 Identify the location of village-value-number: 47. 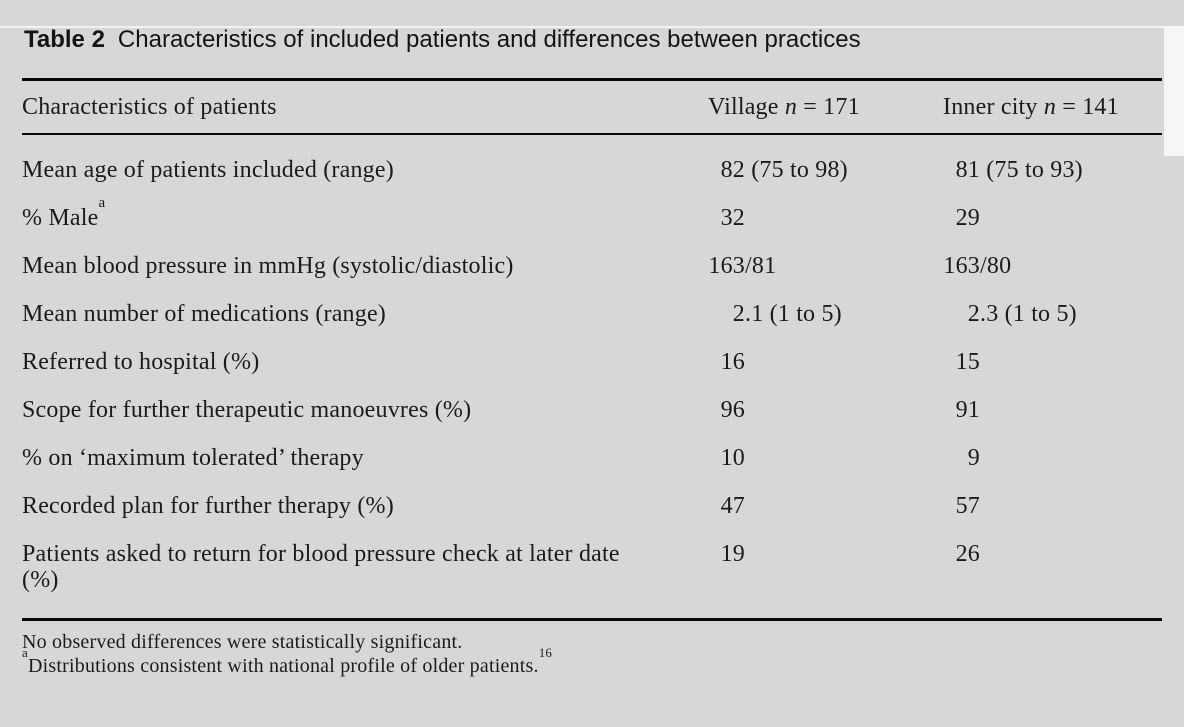
(732, 506).